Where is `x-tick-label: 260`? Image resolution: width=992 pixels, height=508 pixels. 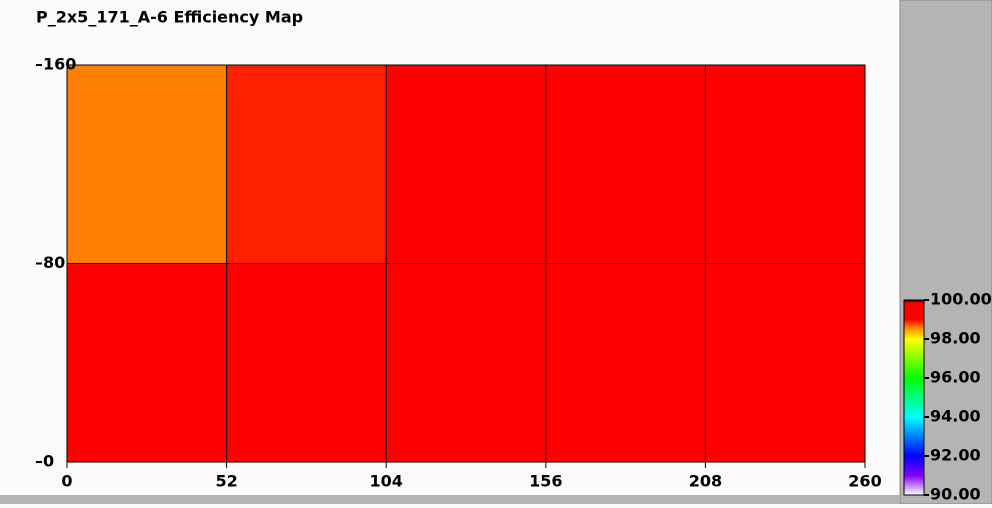
x-tick-label: 260 is located at coordinates (864, 481).